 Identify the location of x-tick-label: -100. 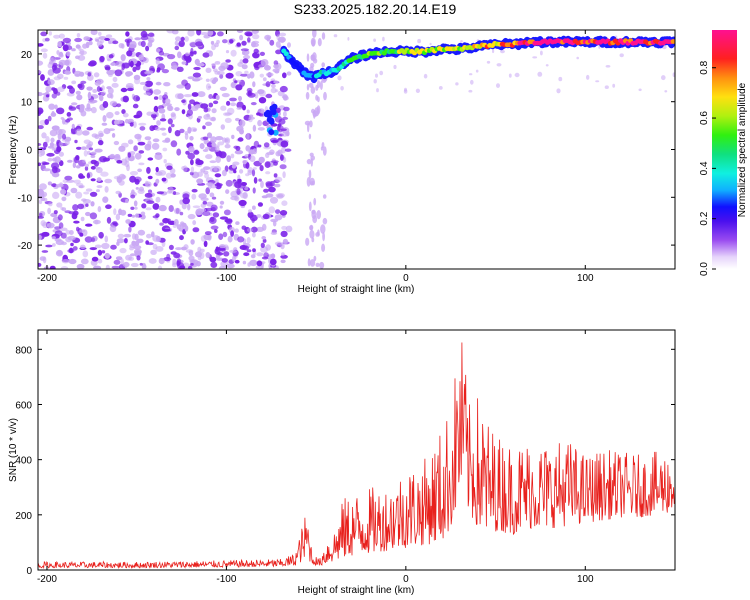
(226, 278).